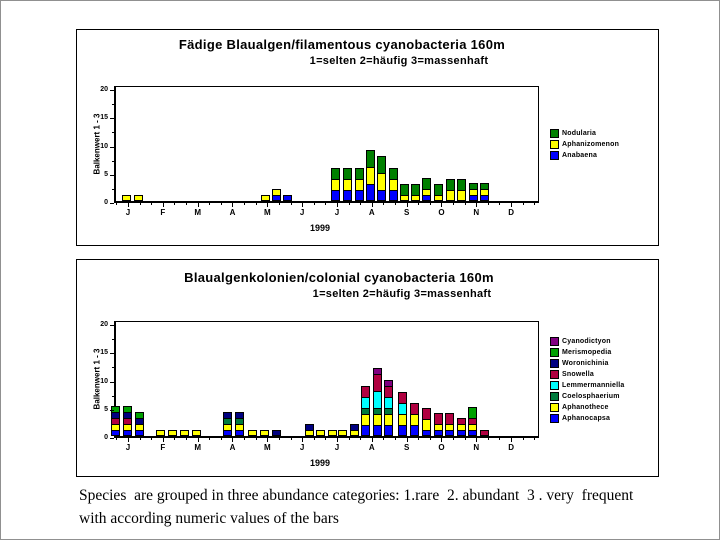  What do you see at coordinates (476, 212) in the screenshot?
I see `month-label: N` at bounding box center [476, 212].